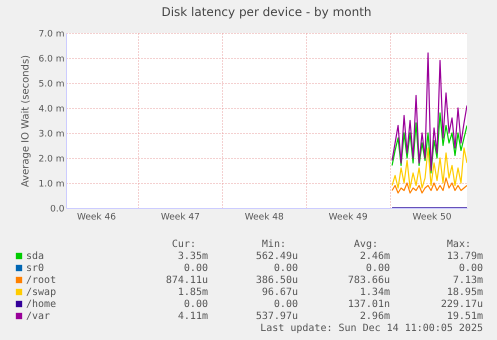 The height and width of the screenshot is (340, 497). I want to click on text: 2.96m, so click(375, 316).